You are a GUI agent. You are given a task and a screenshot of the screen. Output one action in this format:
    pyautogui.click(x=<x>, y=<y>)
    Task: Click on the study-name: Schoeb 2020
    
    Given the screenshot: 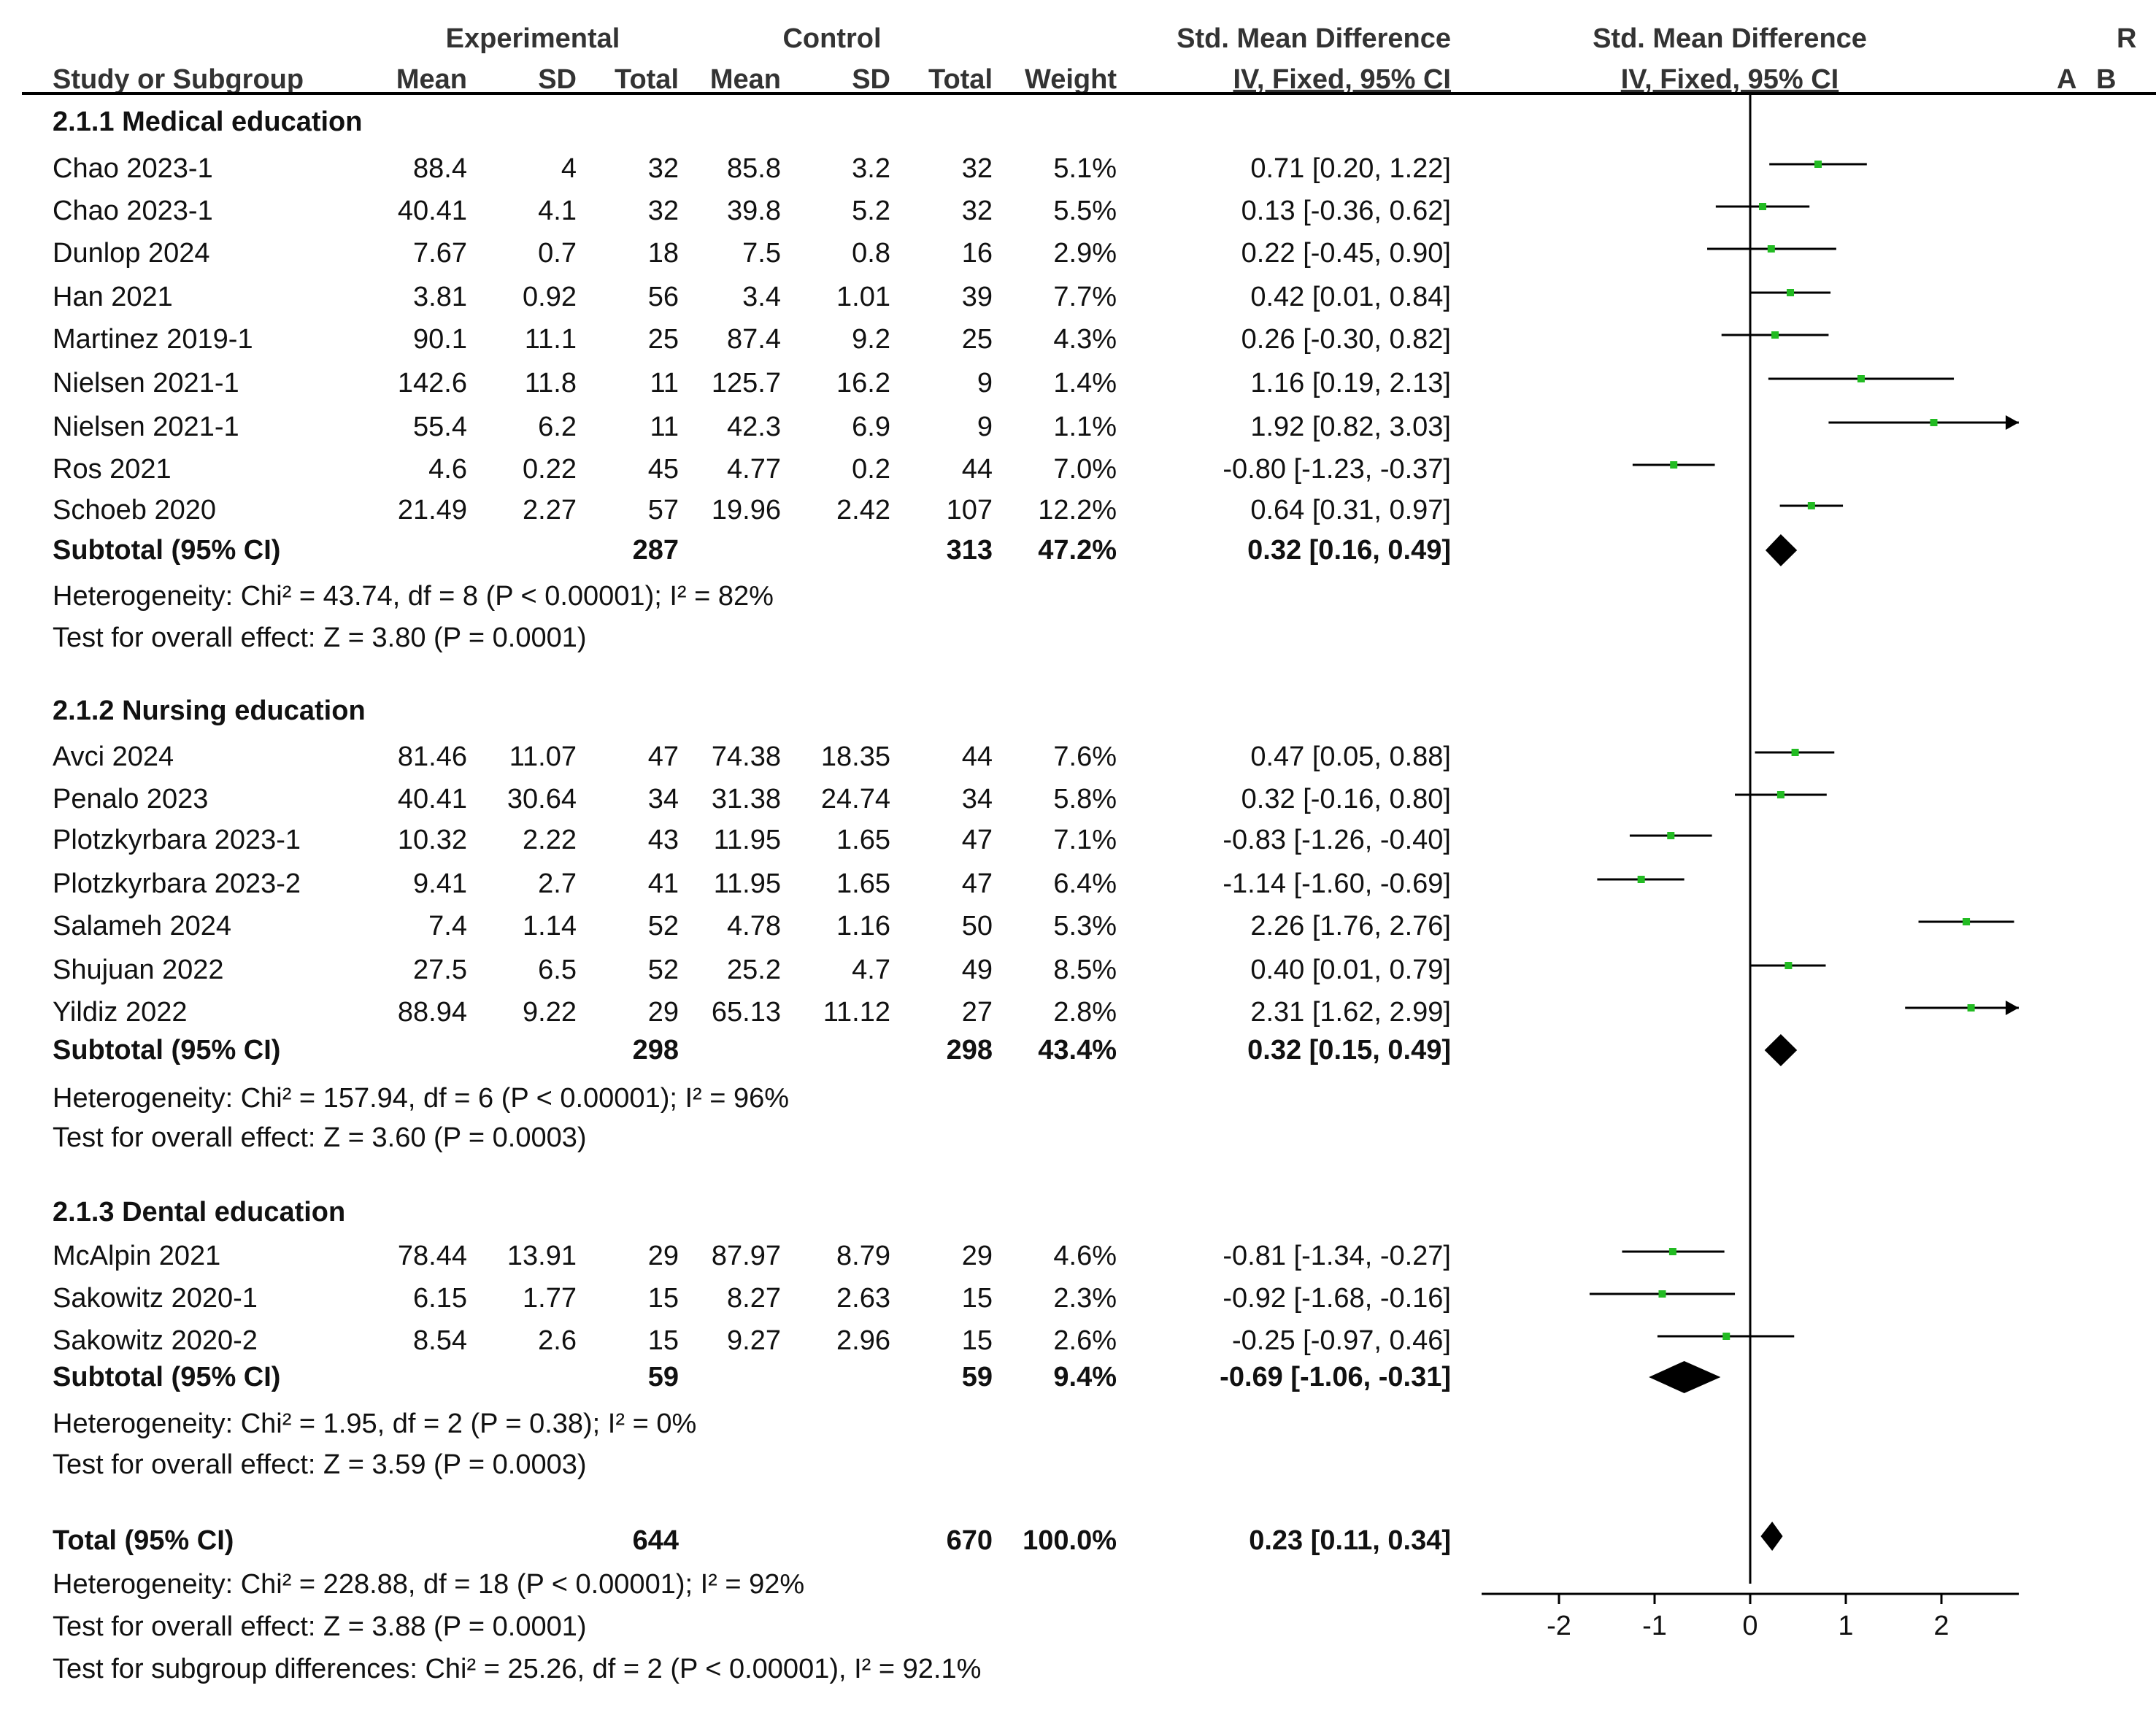 What is the action you would take?
    pyautogui.click(x=134, y=510)
    